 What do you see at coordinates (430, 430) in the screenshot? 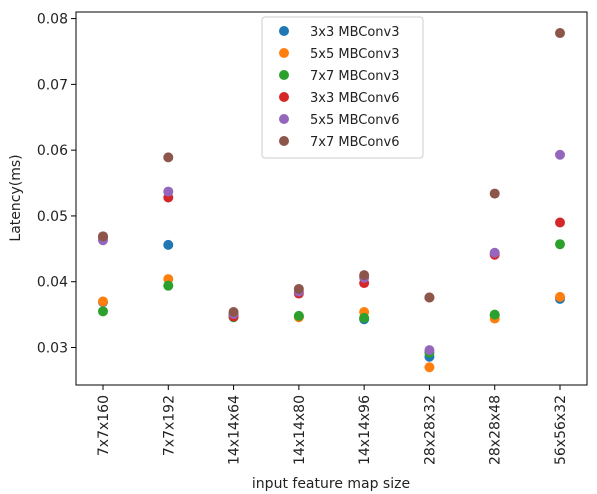
I see `x-tick-label: 28x28x32` at bounding box center [430, 430].